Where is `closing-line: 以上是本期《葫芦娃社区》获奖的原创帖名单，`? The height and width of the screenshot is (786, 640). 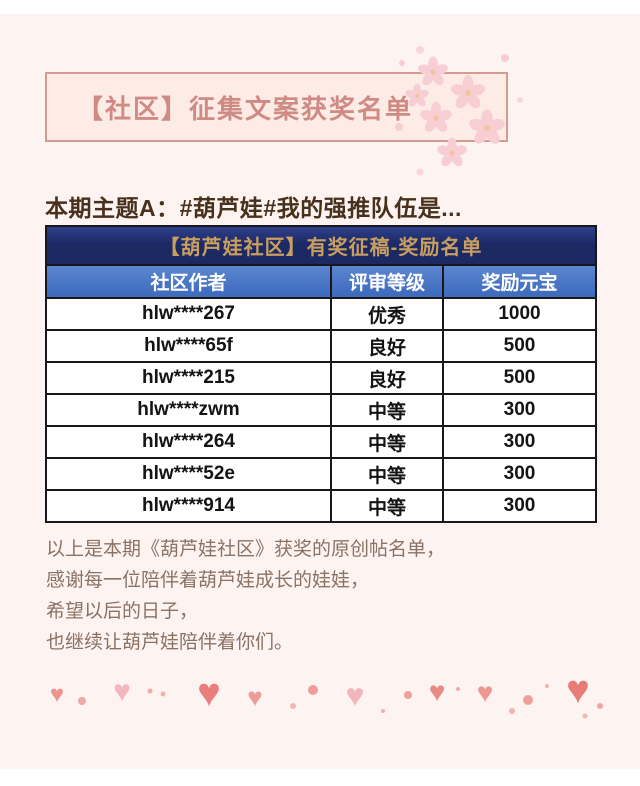 closing-line: 以上是本期《葫芦娃社区》获奖的原创帖名单， is located at coordinates (246, 549).